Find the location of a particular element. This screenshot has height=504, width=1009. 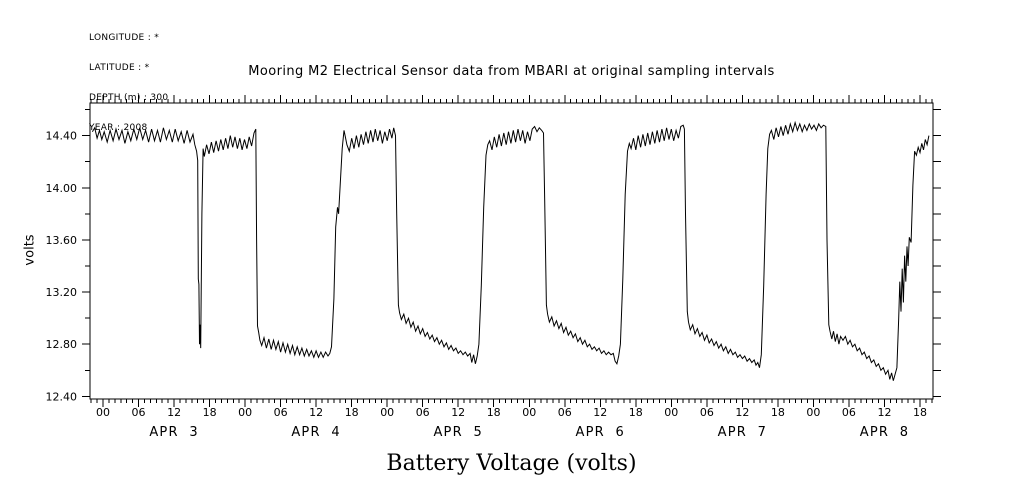

x-day-label: APR 5 is located at coordinates (458, 432).